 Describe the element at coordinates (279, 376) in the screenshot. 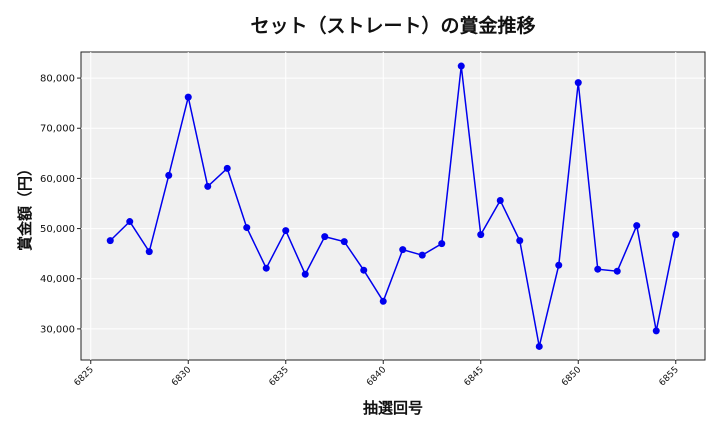

I see `x-tick-label: 6835` at that location.